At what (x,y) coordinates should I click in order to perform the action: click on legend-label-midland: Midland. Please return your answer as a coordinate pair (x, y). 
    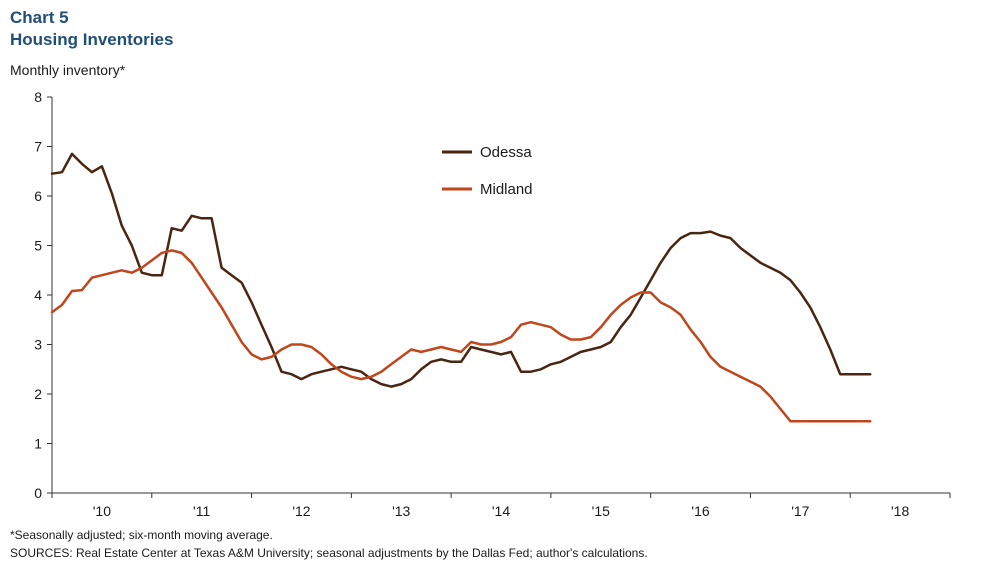
    Looking at the image, I should click on (506, 189).